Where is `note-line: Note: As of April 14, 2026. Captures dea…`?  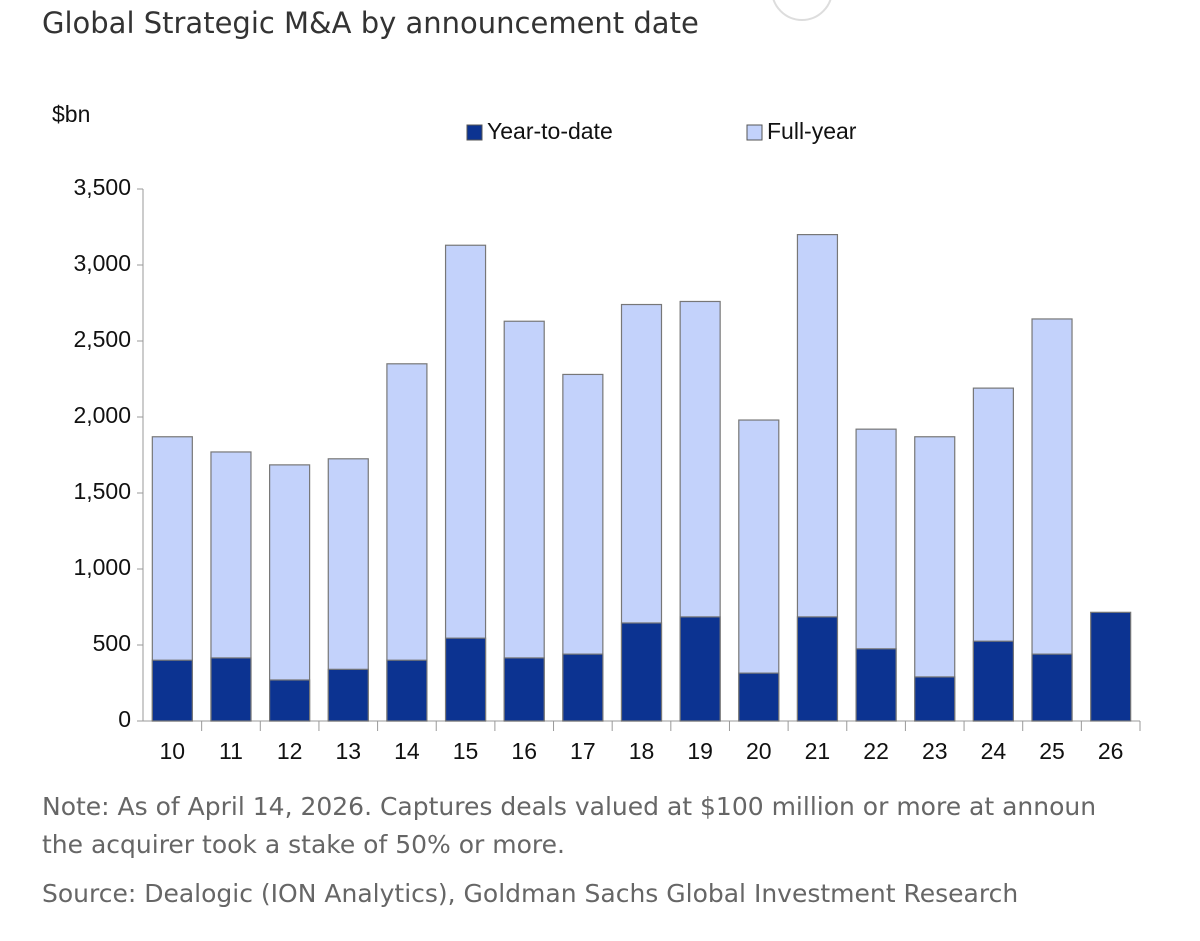
note-line: Note: As of April 14, 2026. Captures dea… is located at coordinates (569, 806).